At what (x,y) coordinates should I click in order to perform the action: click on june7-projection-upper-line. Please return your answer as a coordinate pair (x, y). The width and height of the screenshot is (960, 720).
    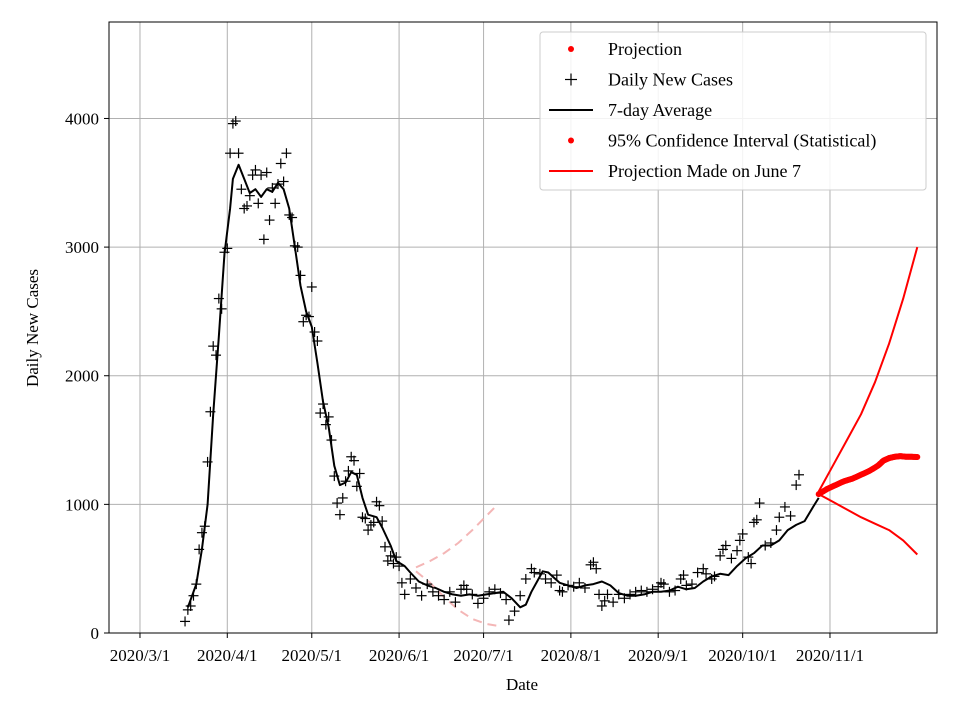
    Looking at the image, I should click on (457, 536).